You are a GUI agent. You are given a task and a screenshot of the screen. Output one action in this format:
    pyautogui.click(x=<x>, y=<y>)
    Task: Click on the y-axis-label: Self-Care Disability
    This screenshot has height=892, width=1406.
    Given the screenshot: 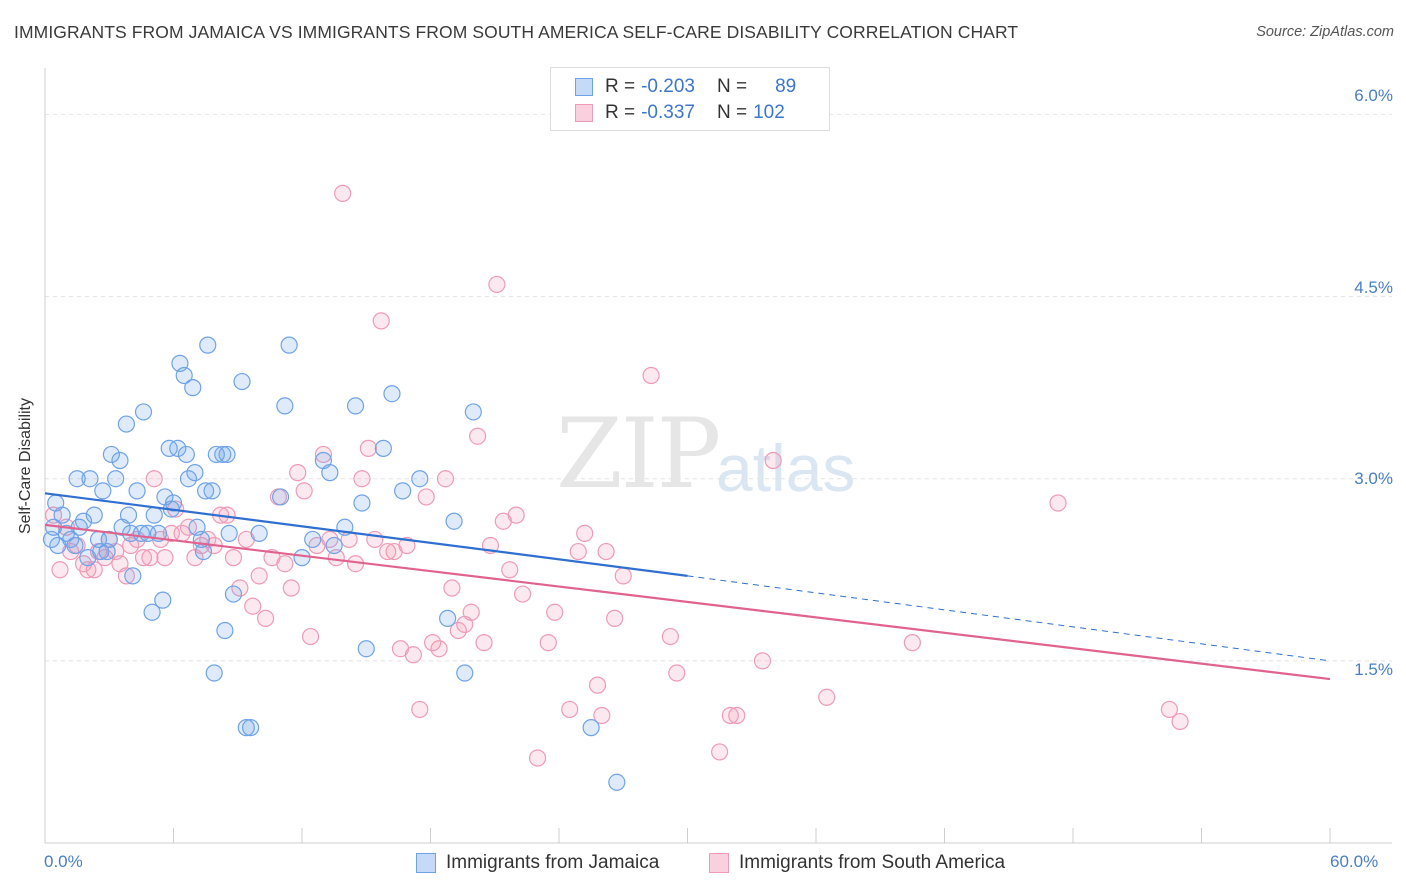 What is the action you would take?
    pyautogui.click(x=25, y=466)
    